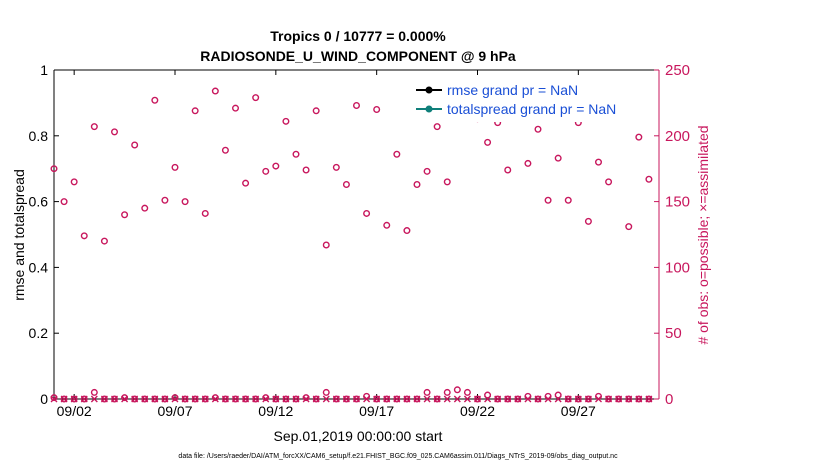 The width and height of the screenshot is (830, 470). Describe the element at coordinates (39, 136) in the screenshot. I see `y-tick-label: 0.8` at that location.